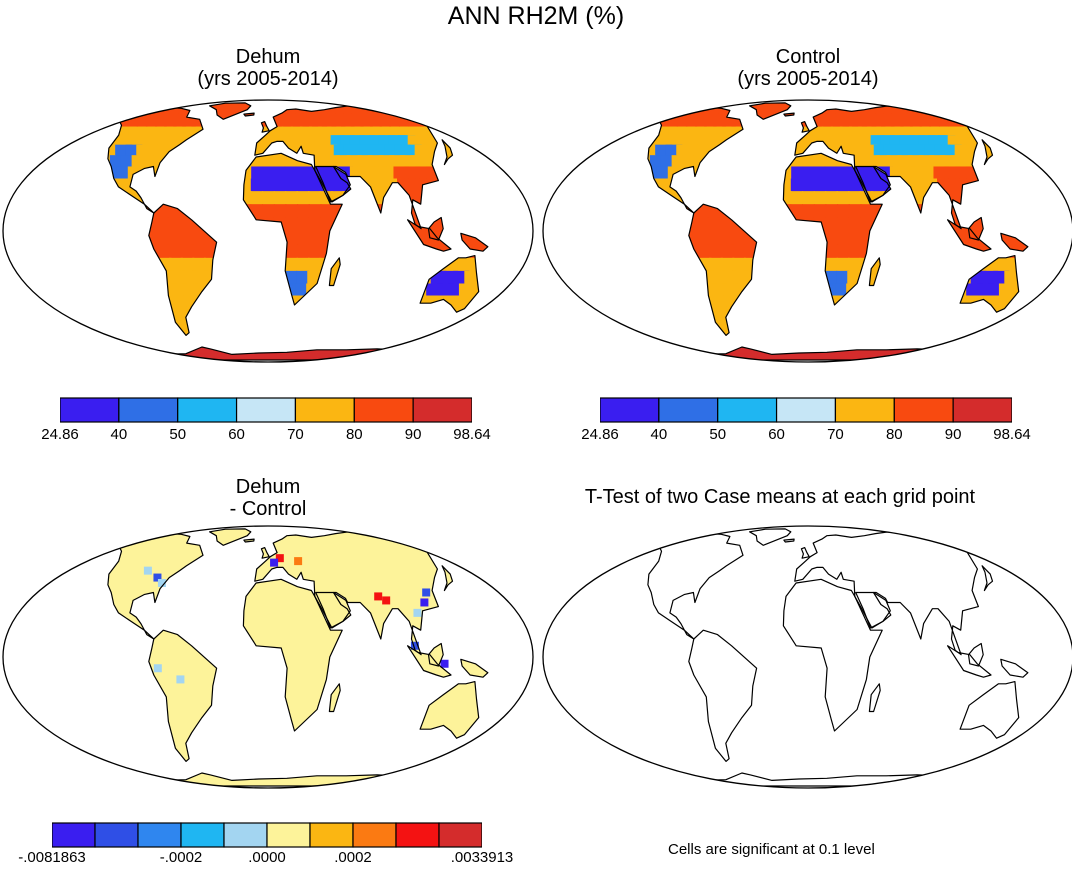  Describe the element at coordinates (265, 553) in the screenshot. I see `coastline-uk` at that location.